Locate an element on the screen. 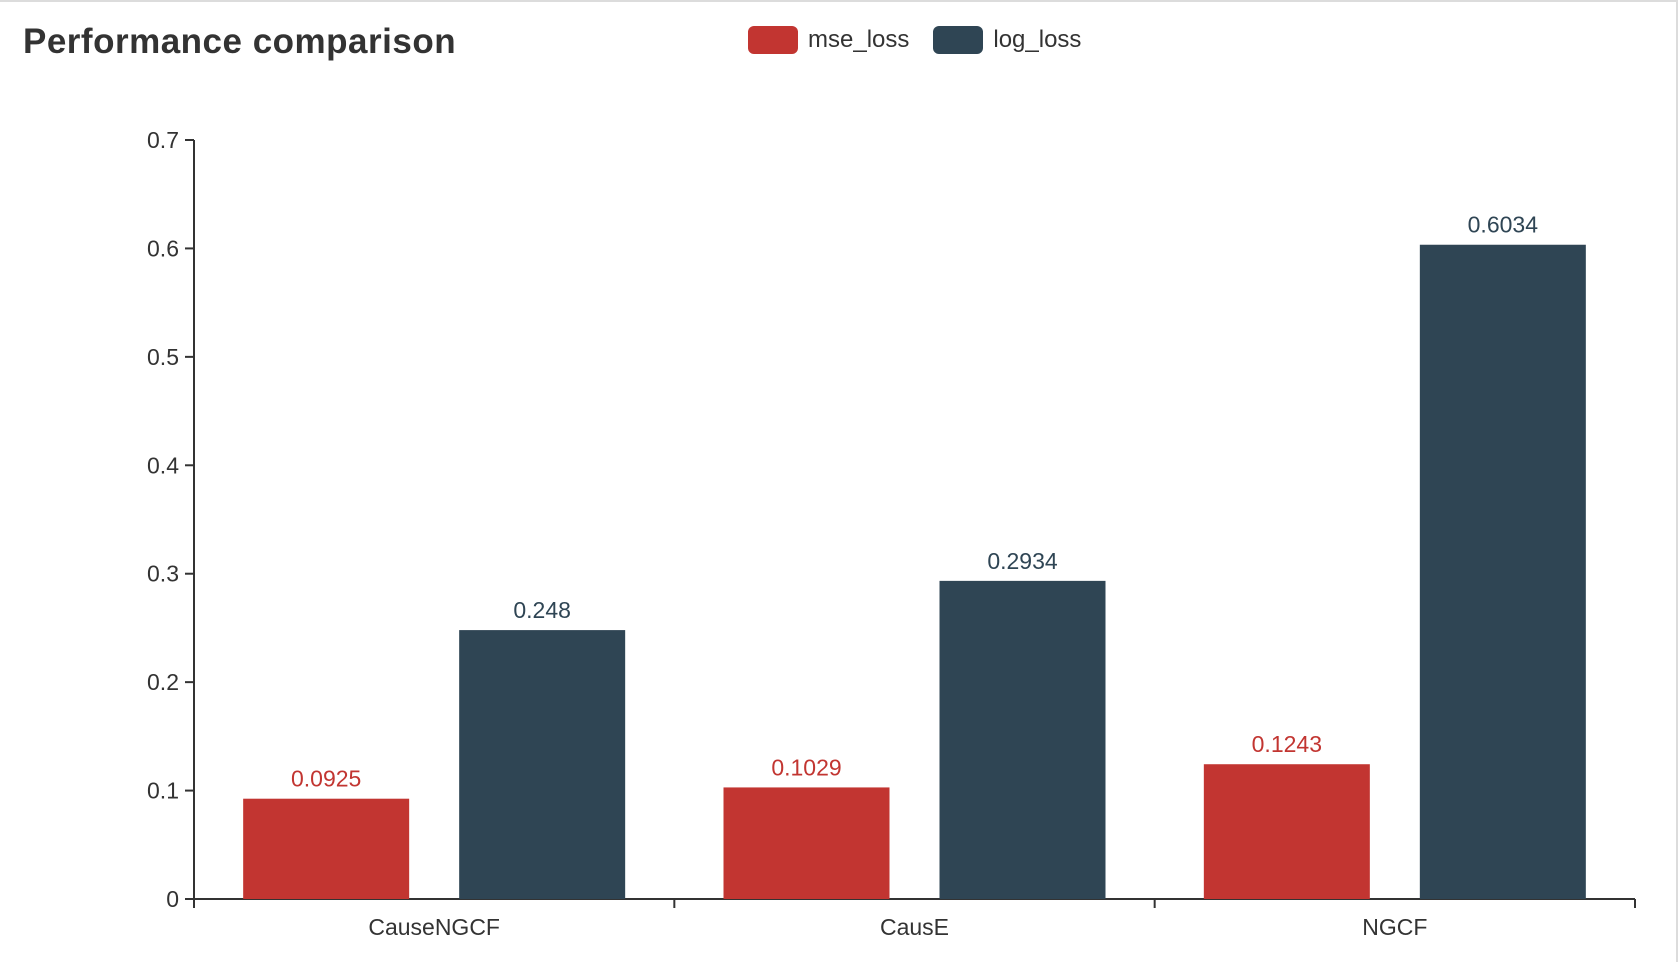 The width and height of the screenshot is (1678, 964). bar-mse-loss-ngcf is located at coordinates (1286, 831).